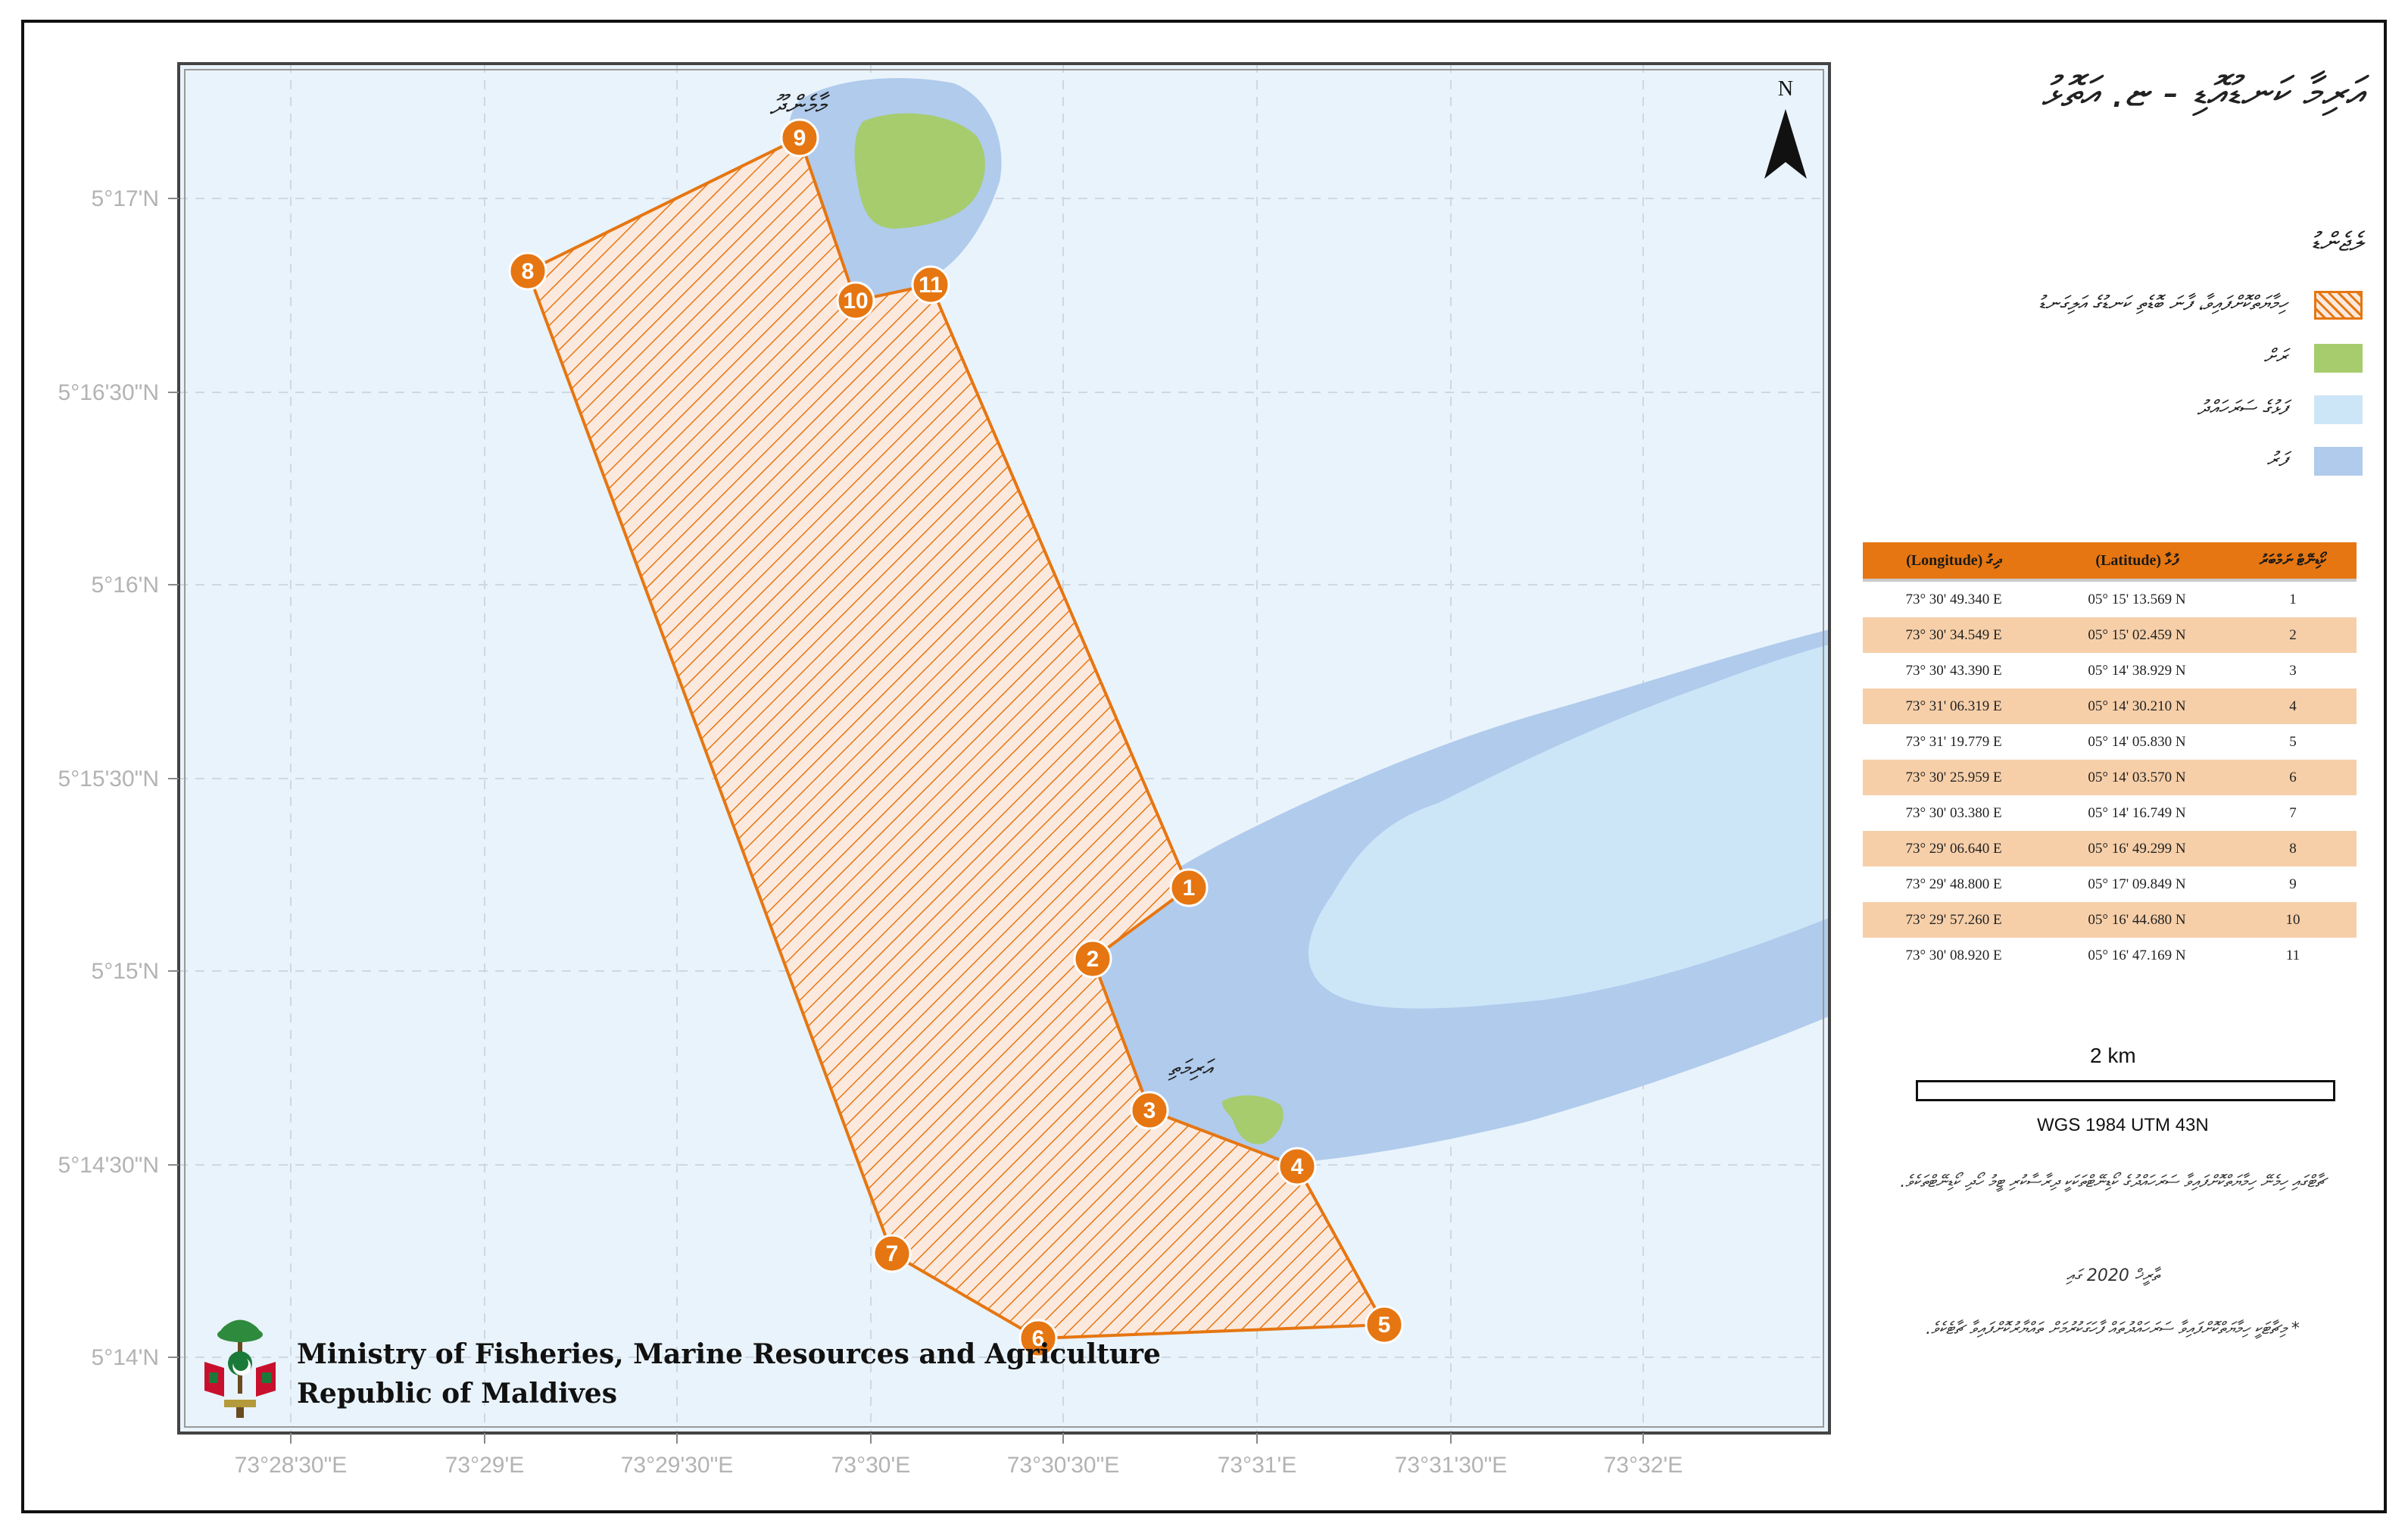 This screenshot has height=1533, width=2408. Describe the element at coordinates (457, 1394) in the screenshot. I see `ministry-line2: Republic of Maldives` at that location.